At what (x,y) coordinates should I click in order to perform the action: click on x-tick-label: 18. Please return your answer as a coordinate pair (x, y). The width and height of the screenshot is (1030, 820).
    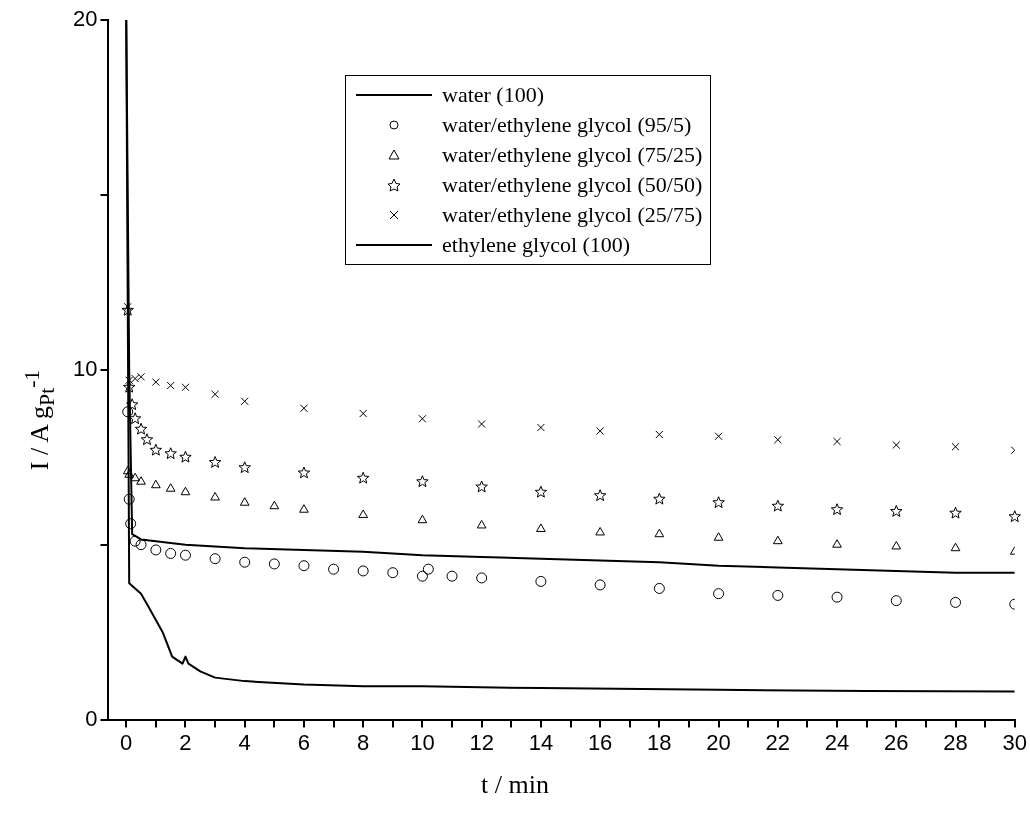
    Looking at the image, I should click on (659, 742).